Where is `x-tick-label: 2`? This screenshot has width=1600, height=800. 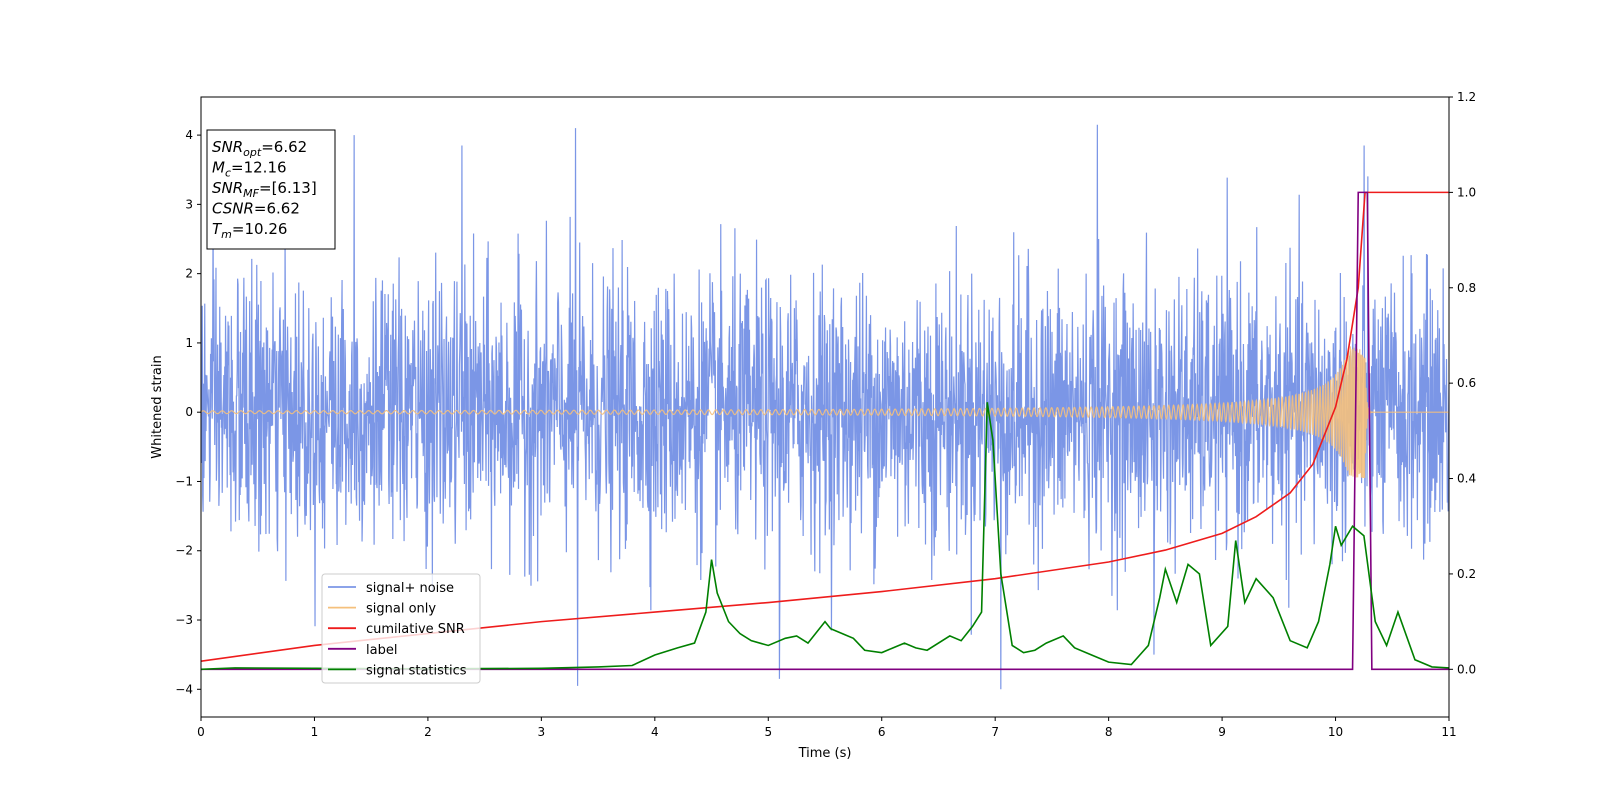 x-tick-label: 2 is located at coordinates (428, 732).